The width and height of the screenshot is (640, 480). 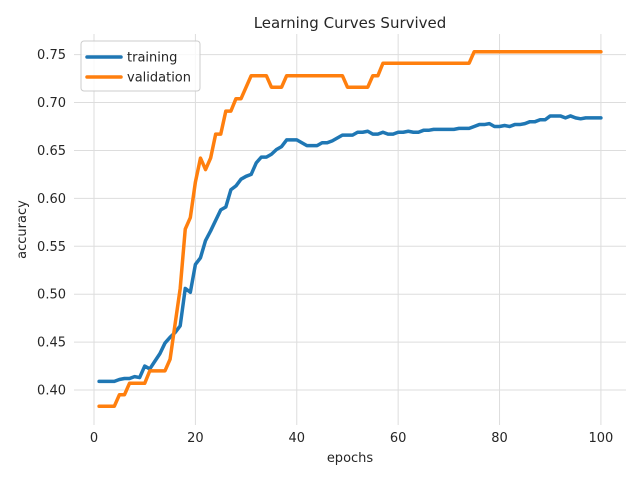 I want to click on x-tick-label: 40, so click(x=297, y=438).